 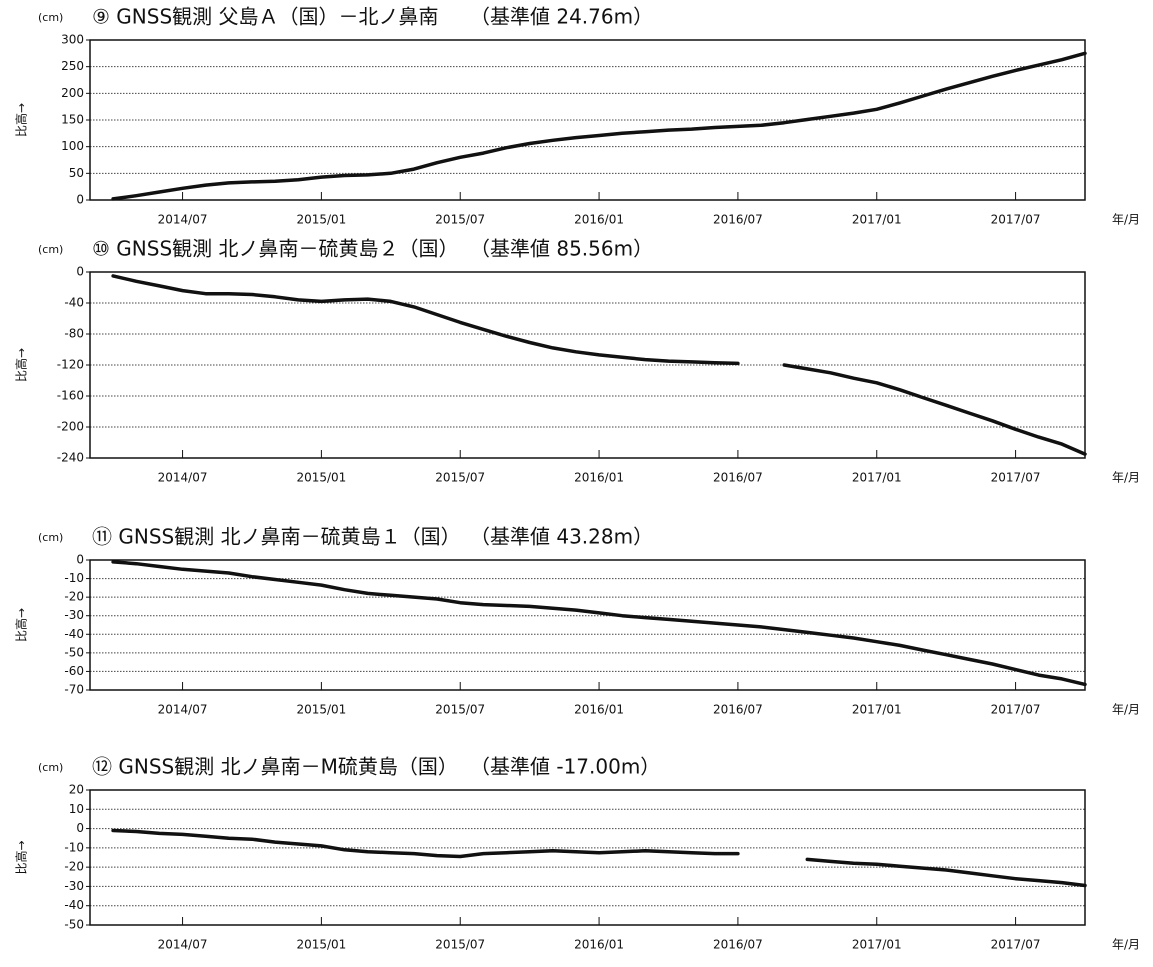 What do you see at coordinates (74, 690) in the screenshot?
I see `y-tick-label: -70` at bounding box center [74, 690].